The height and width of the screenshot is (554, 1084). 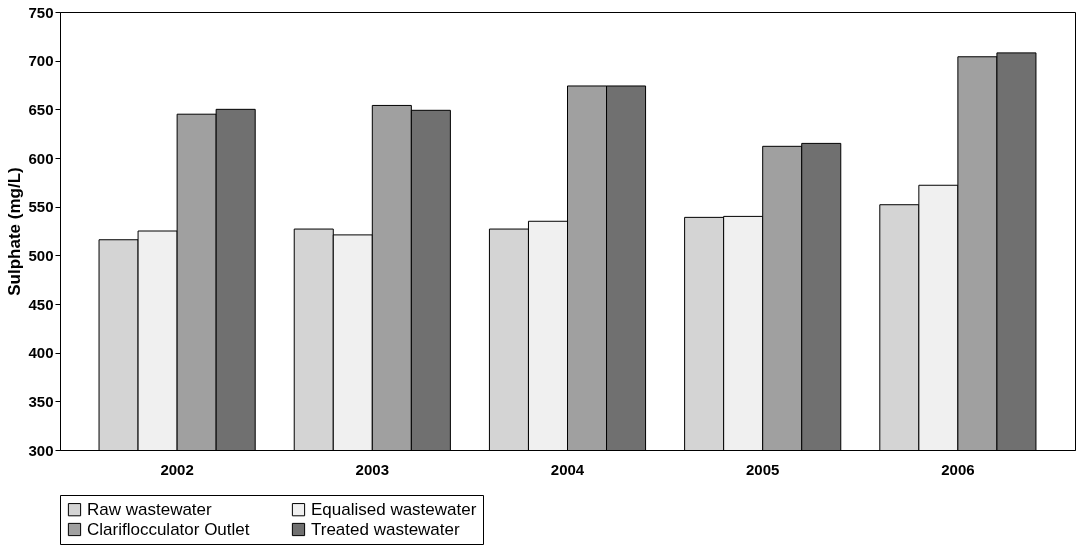 I want to click on y-tick-label: 450, so click(x=41, y=304).